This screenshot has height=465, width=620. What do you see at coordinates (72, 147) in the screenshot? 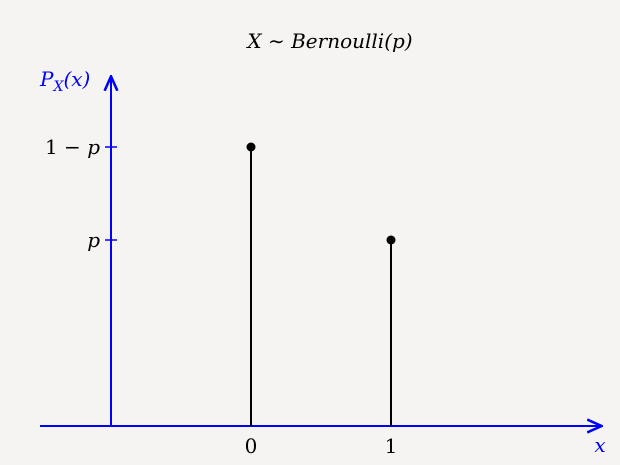
I see `y-tick-label-0: 1 − p` at bounding box center [72, 147].